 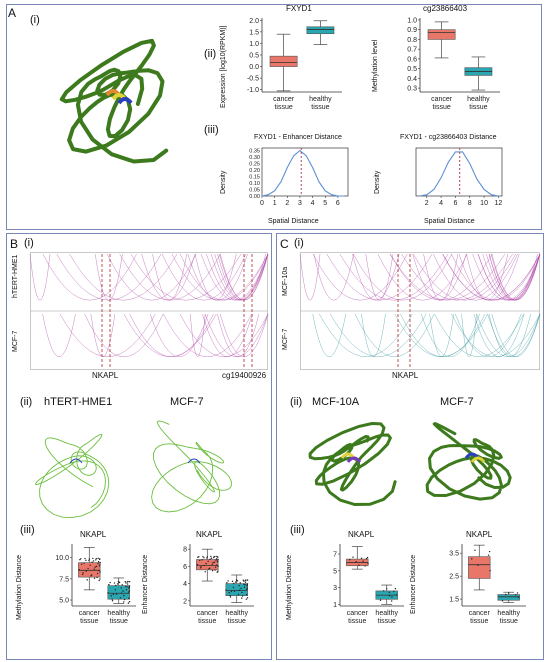 I want to click on panel-b-sub-i: (i), so click(x=29, y=243).